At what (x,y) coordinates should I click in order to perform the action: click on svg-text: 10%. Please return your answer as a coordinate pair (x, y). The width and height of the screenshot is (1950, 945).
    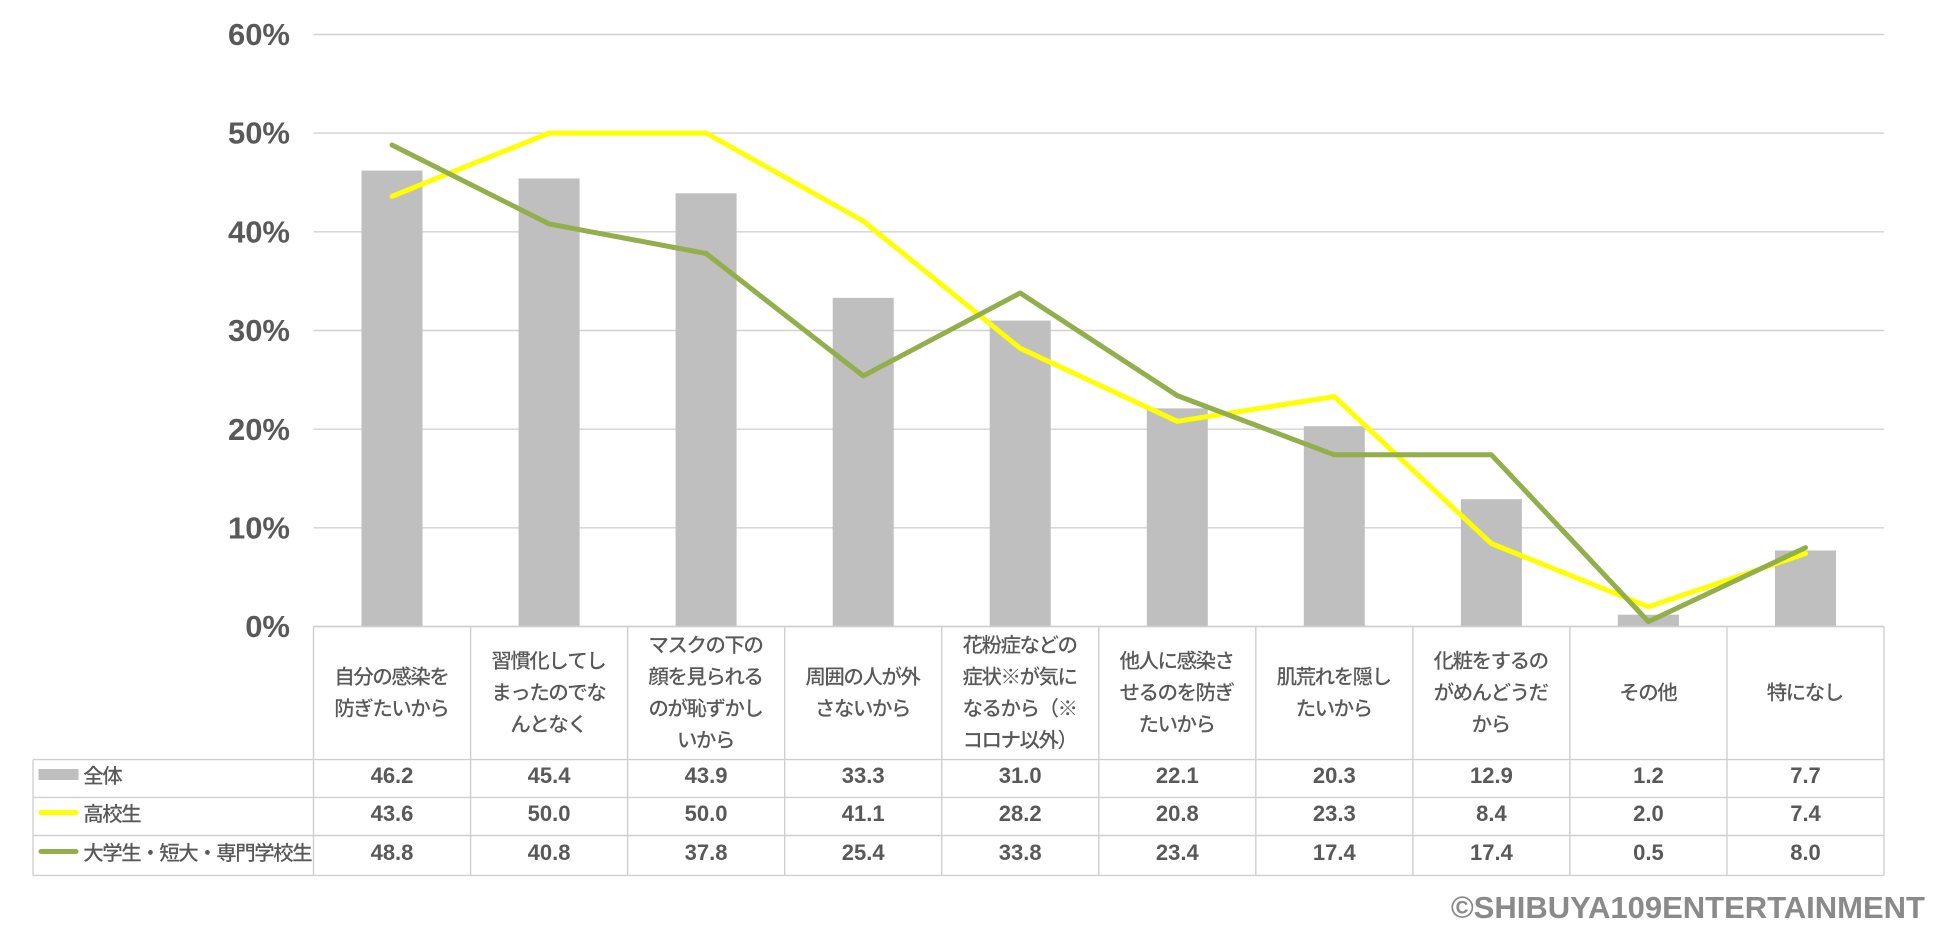
    Looking at the image, I should click on (259, 527).